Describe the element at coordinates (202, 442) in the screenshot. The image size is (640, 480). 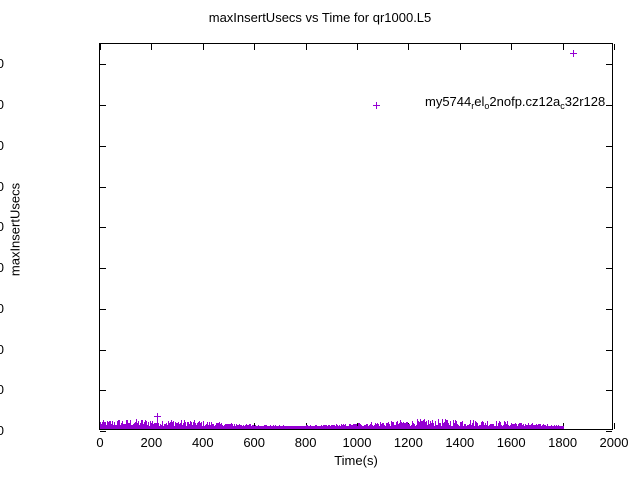
I see `x-tick-label: 400` at that location.